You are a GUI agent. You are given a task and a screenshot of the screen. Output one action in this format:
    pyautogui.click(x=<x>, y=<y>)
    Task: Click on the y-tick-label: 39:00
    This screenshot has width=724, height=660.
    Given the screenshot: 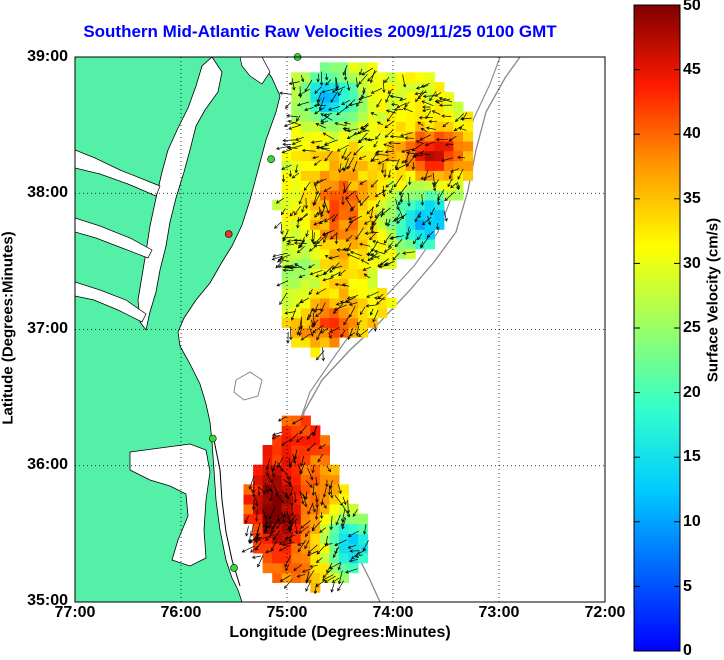 What is the action you would take?
    pyautogui.click(x=37, y=57)
    